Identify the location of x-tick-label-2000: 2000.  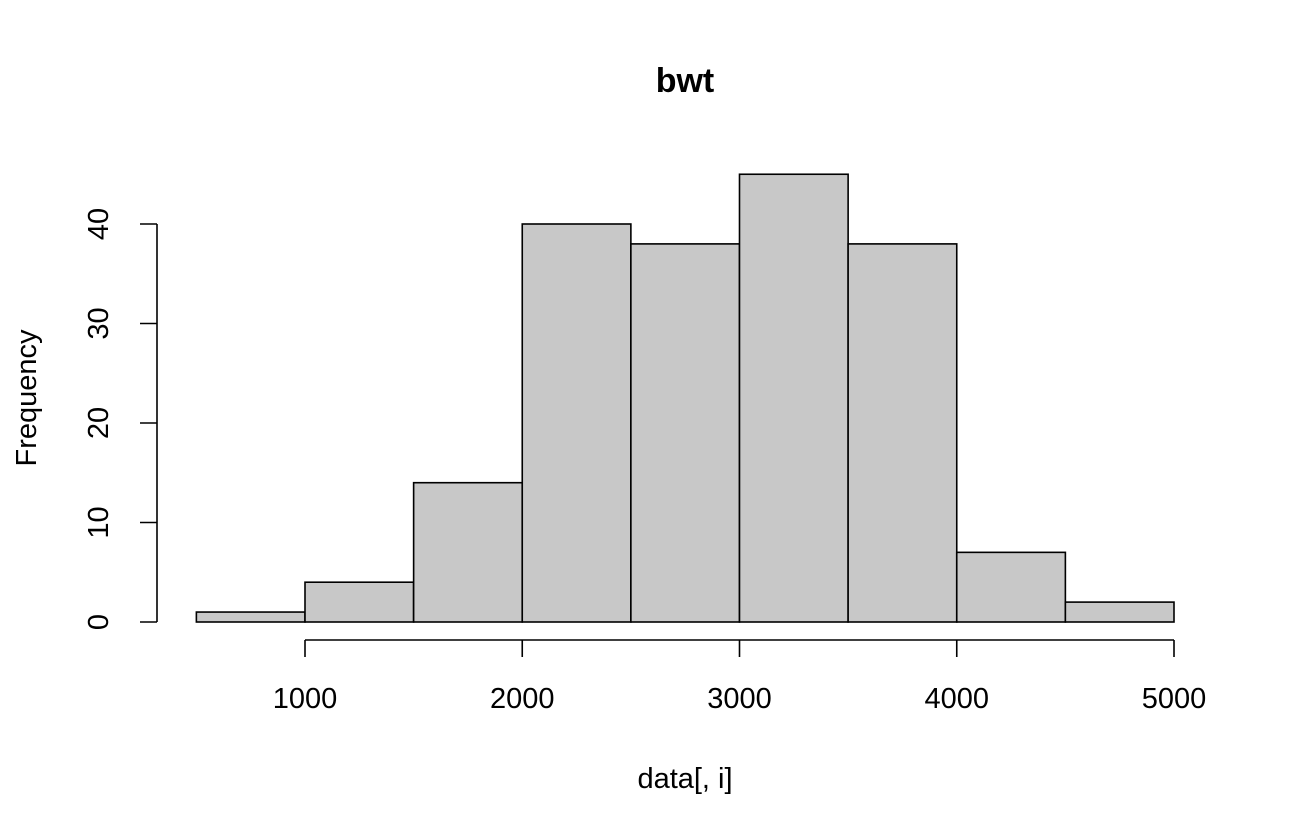
(522, 699).